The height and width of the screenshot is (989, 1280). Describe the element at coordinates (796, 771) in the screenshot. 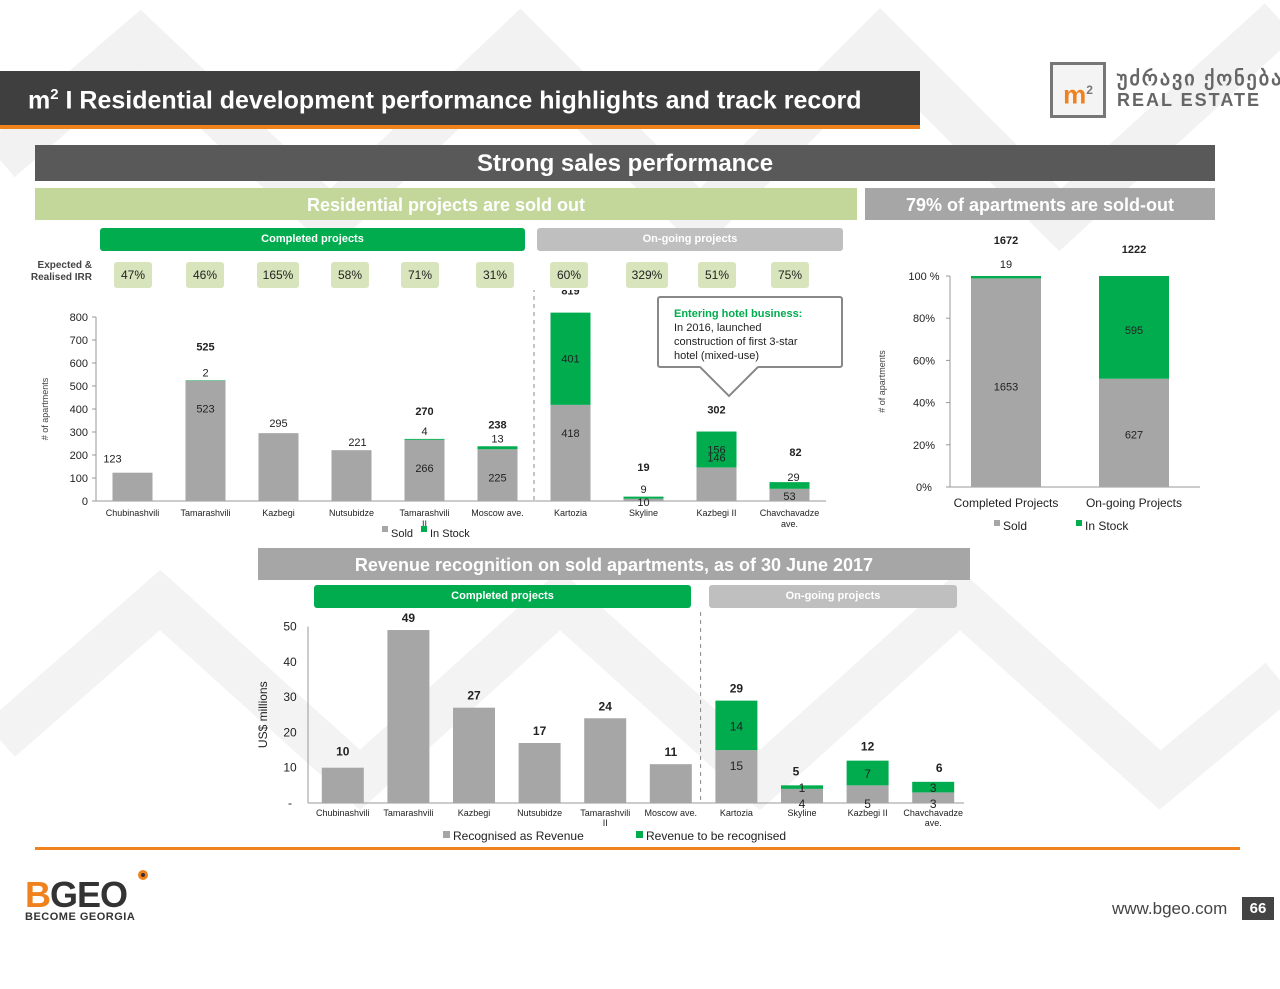

I see `data-label-total: 5` at that location.